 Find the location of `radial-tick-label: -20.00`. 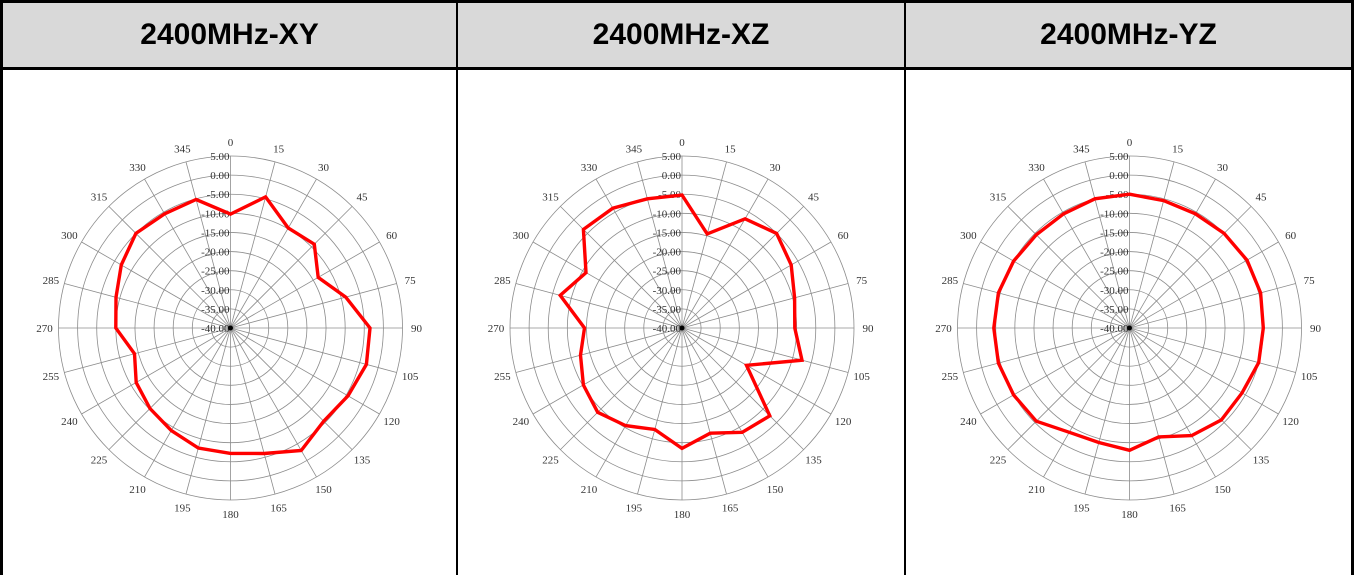

radial-tick-label: -20.00 is located at coordinates (1114, 253).